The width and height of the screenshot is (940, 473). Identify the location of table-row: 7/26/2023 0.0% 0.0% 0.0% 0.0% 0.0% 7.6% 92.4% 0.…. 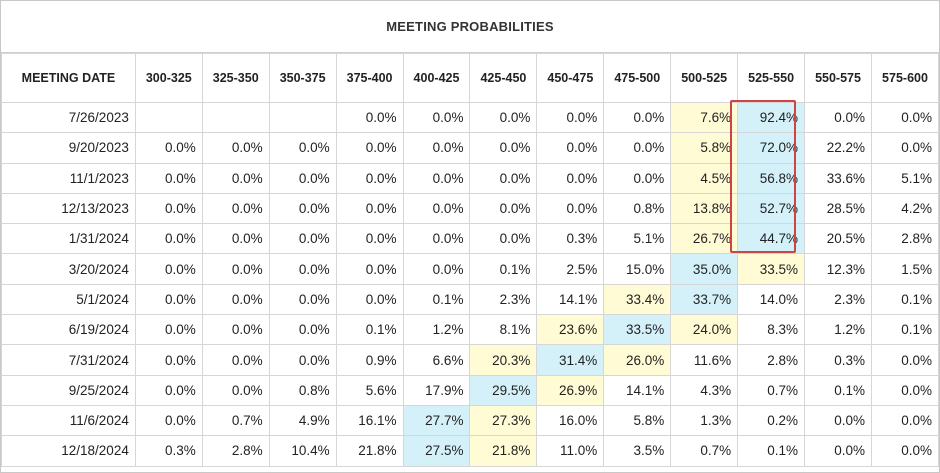
(470, 117).